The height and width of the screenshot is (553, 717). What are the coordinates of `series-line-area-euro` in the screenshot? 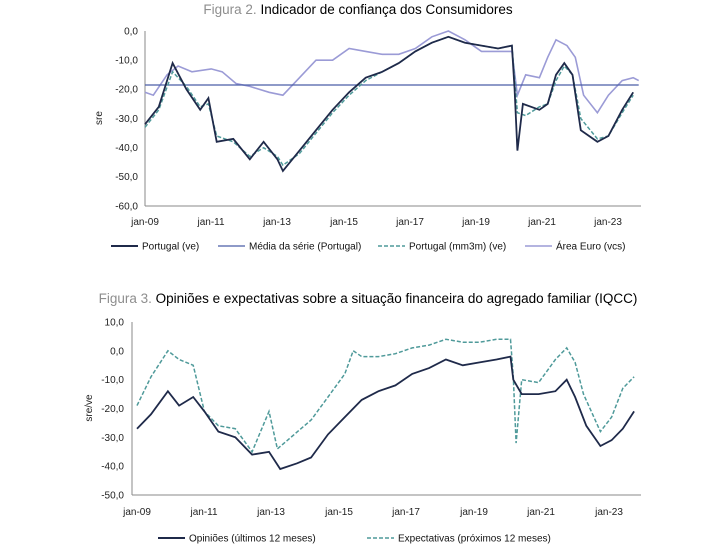 It's located at (392, 72).